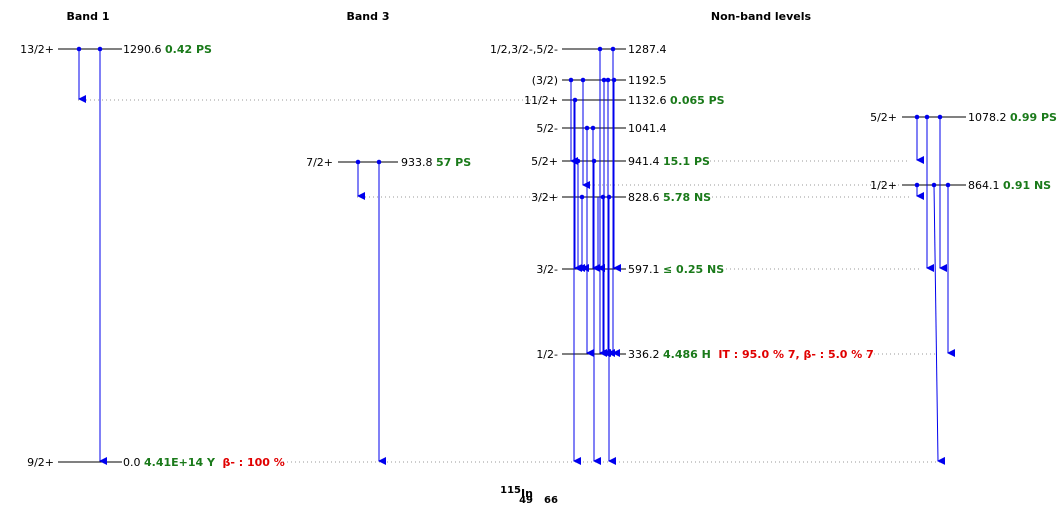  I want to click on header-band-3: Band 3, so click(368, 16).